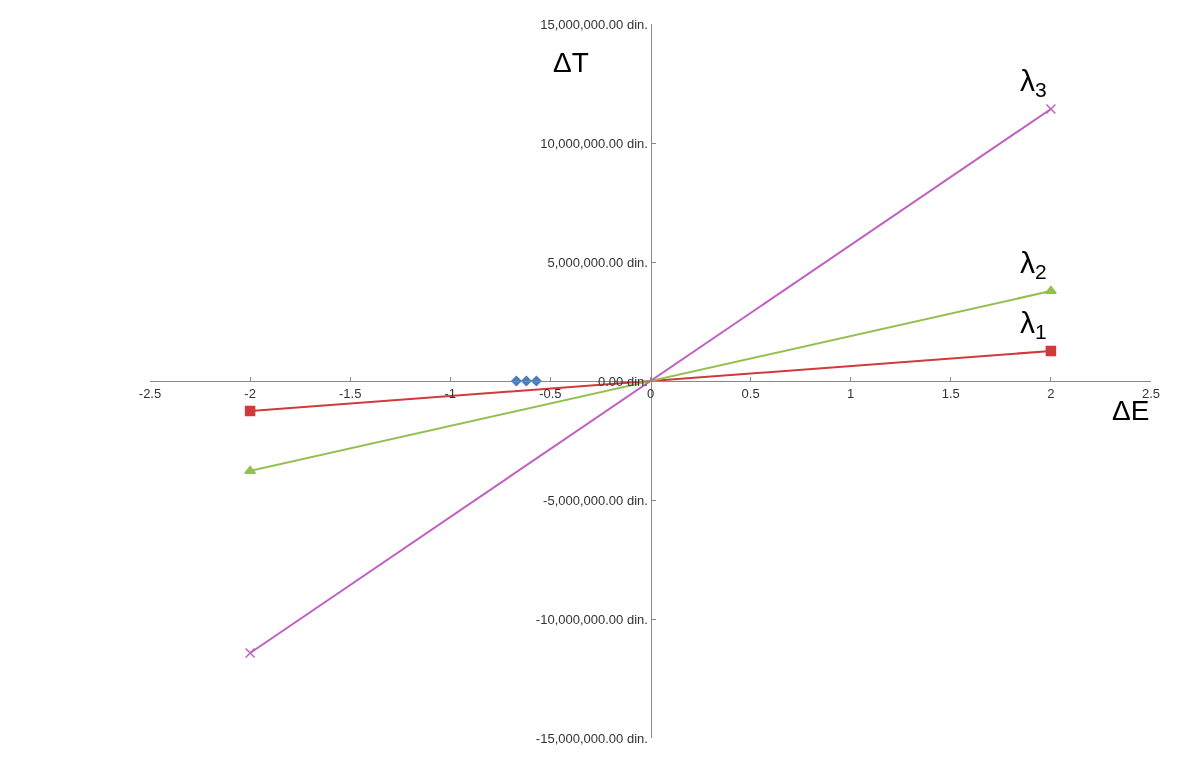 The height and width of the screenshot is (774, 1181). I want to click on y-tick-label: -10,000,000.00 din., so click(591, 619).